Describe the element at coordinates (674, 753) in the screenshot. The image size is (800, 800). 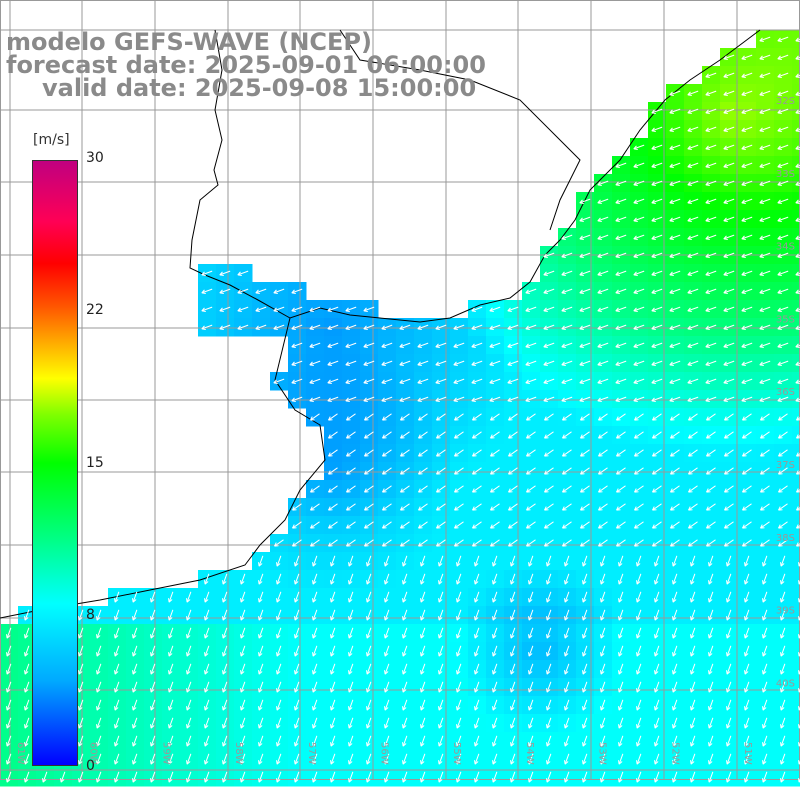
I see `lon-label: 52W` at that location.